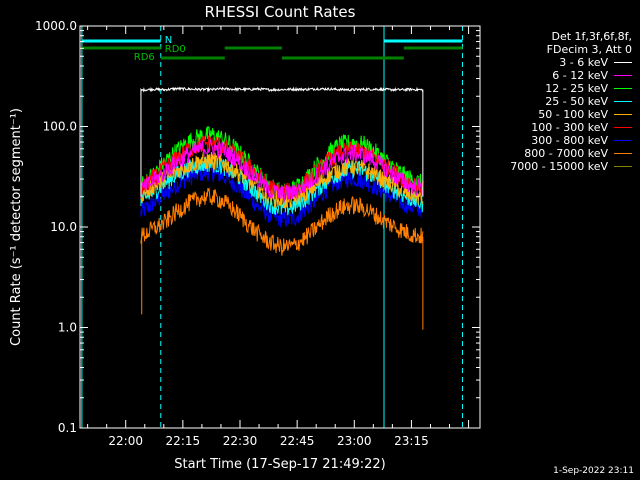 This screenshot has height=480, width=640. What do you see at coordinates (569, 127) in the screenshot?
I see `legend-label: 100 - 300 keV` at bounding box center [569, 127].